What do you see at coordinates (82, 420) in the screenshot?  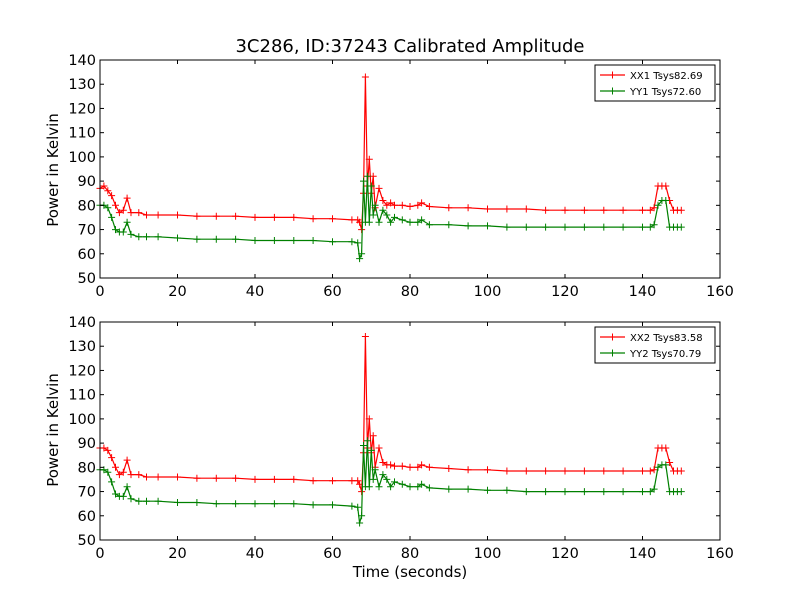 I see `y-tick-label: 100` at bounding box center [82, 420].